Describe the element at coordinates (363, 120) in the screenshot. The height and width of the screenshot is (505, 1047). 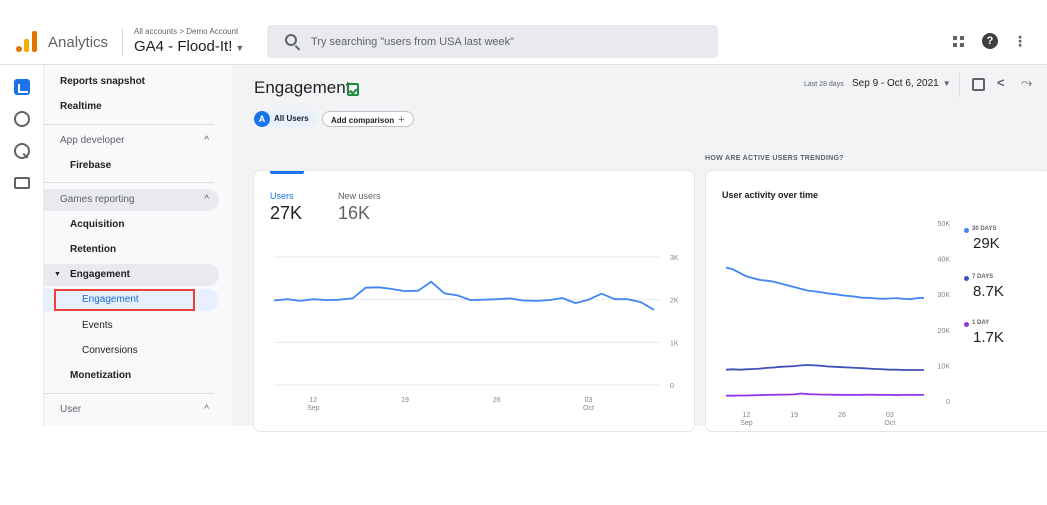
I see `add-comparison-label: Add comparison` at that location.